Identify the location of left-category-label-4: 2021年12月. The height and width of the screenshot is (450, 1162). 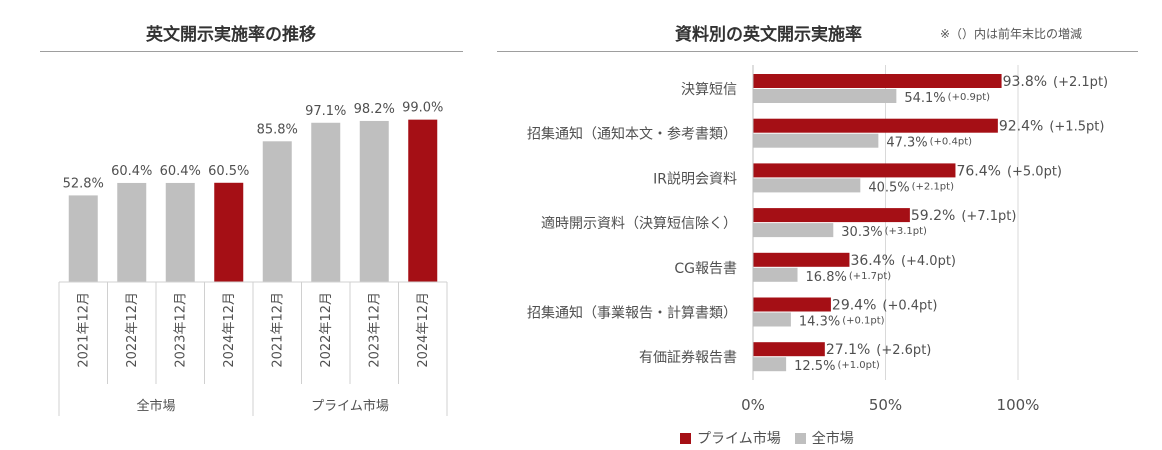
(277, 330).